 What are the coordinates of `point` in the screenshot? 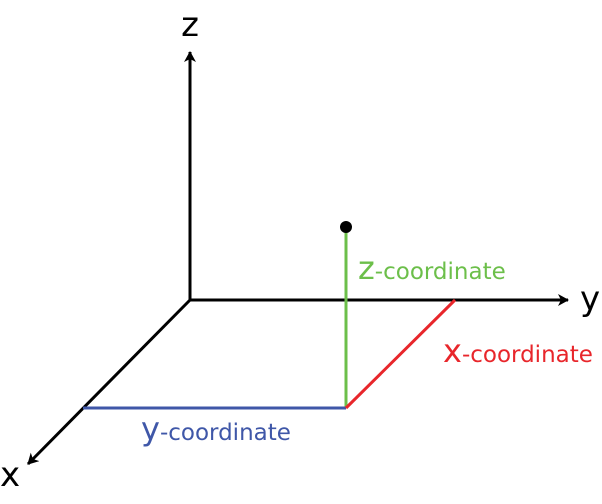 It's located at (346, 227).